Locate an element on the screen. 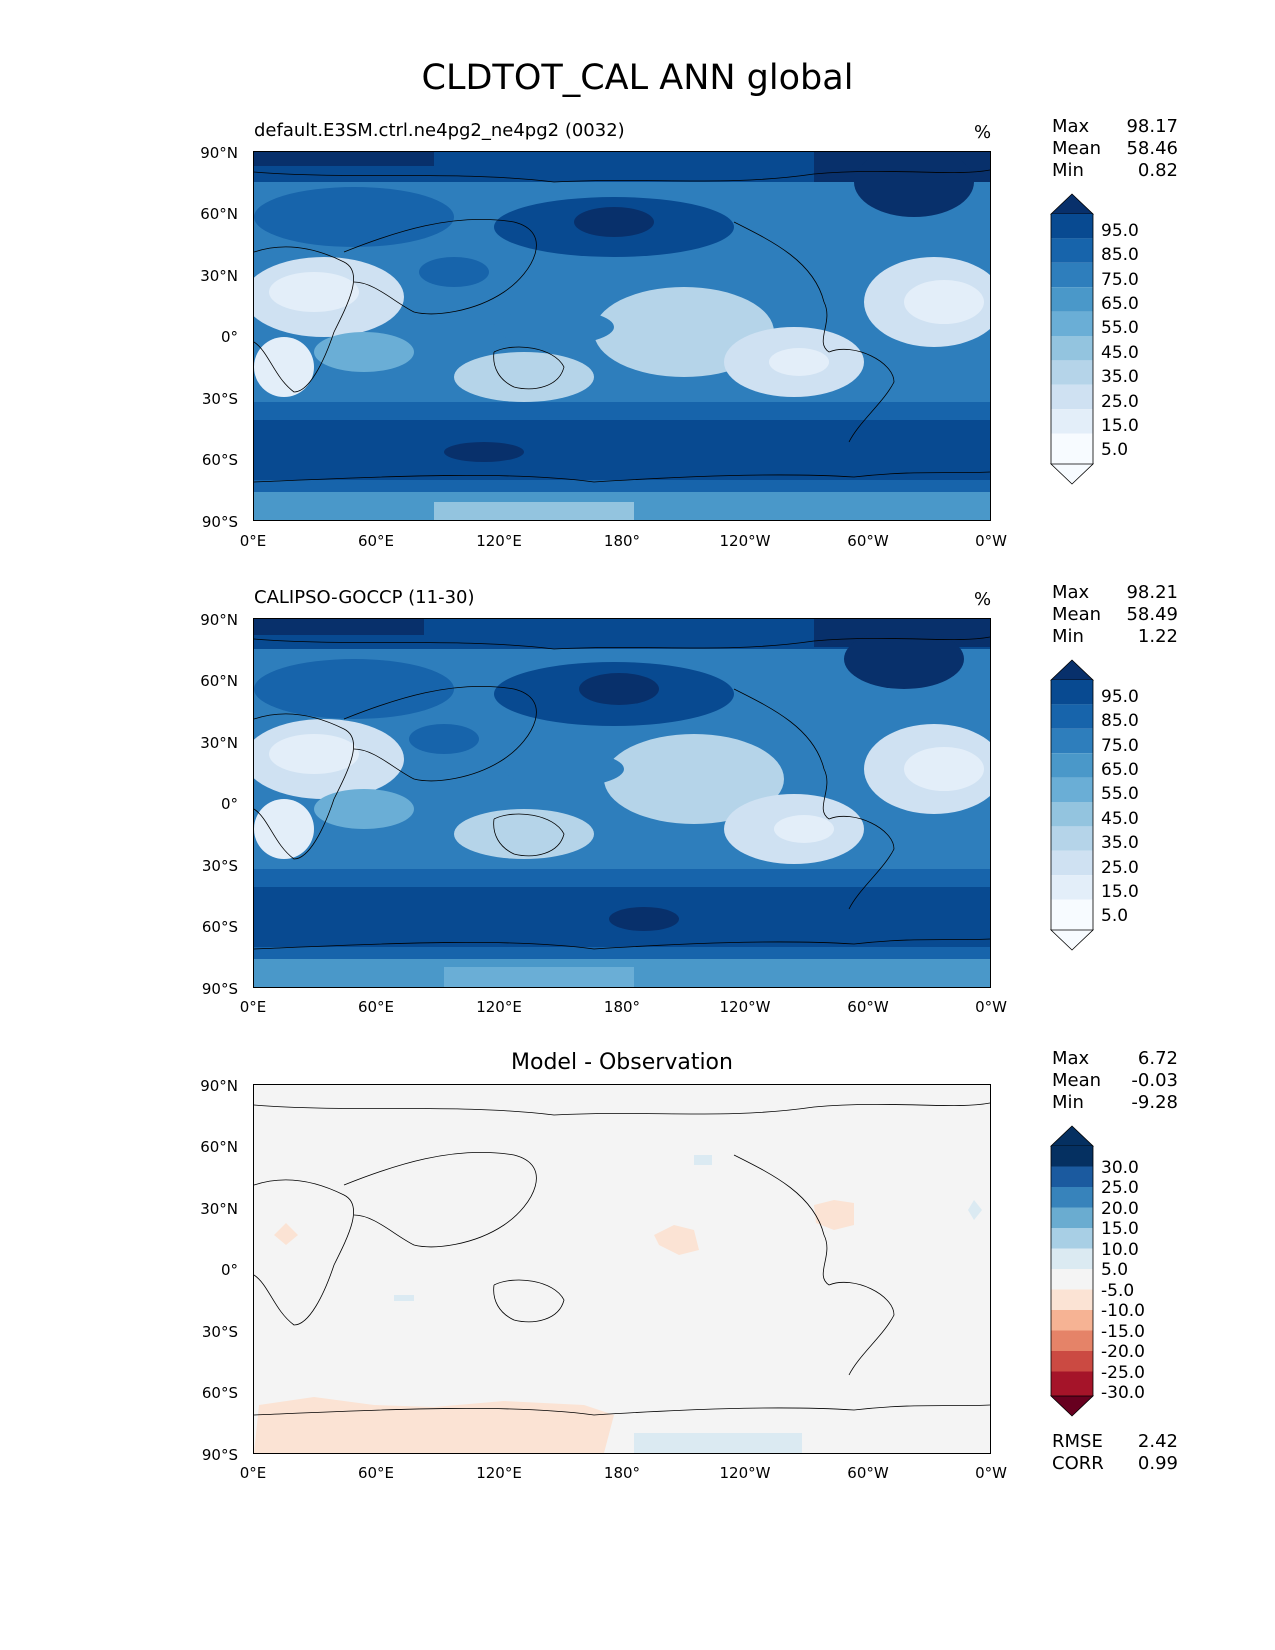 This screenshot has width=1275, height=1650. colorbar-label: -30.0 is located at coordinates (1123, 1393).